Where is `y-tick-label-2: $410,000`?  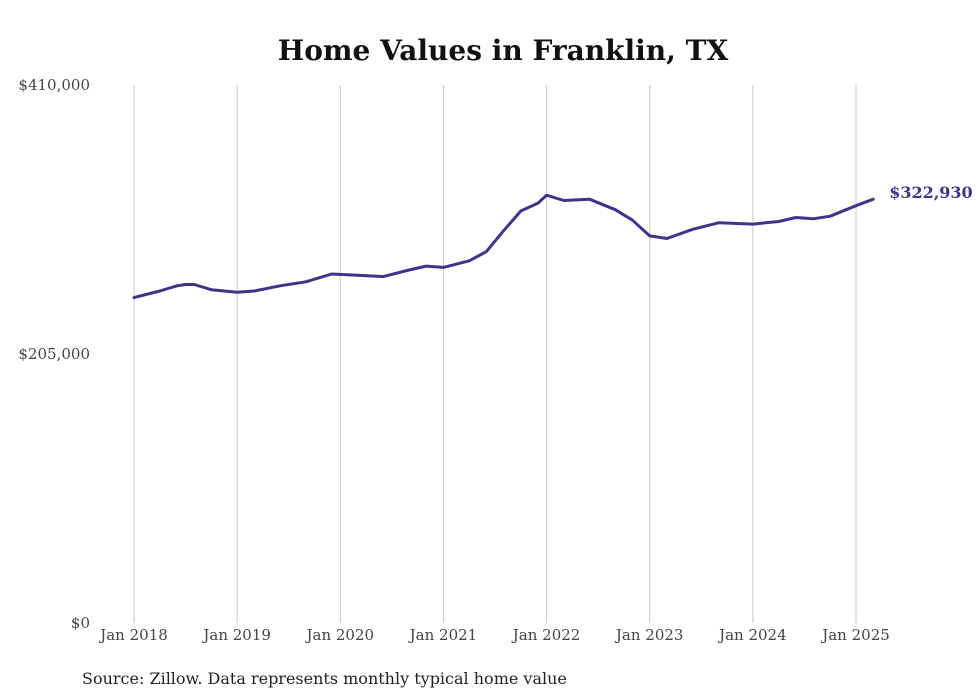 y-tick-label-2: $410,000 is located at coordinates (54, 85).